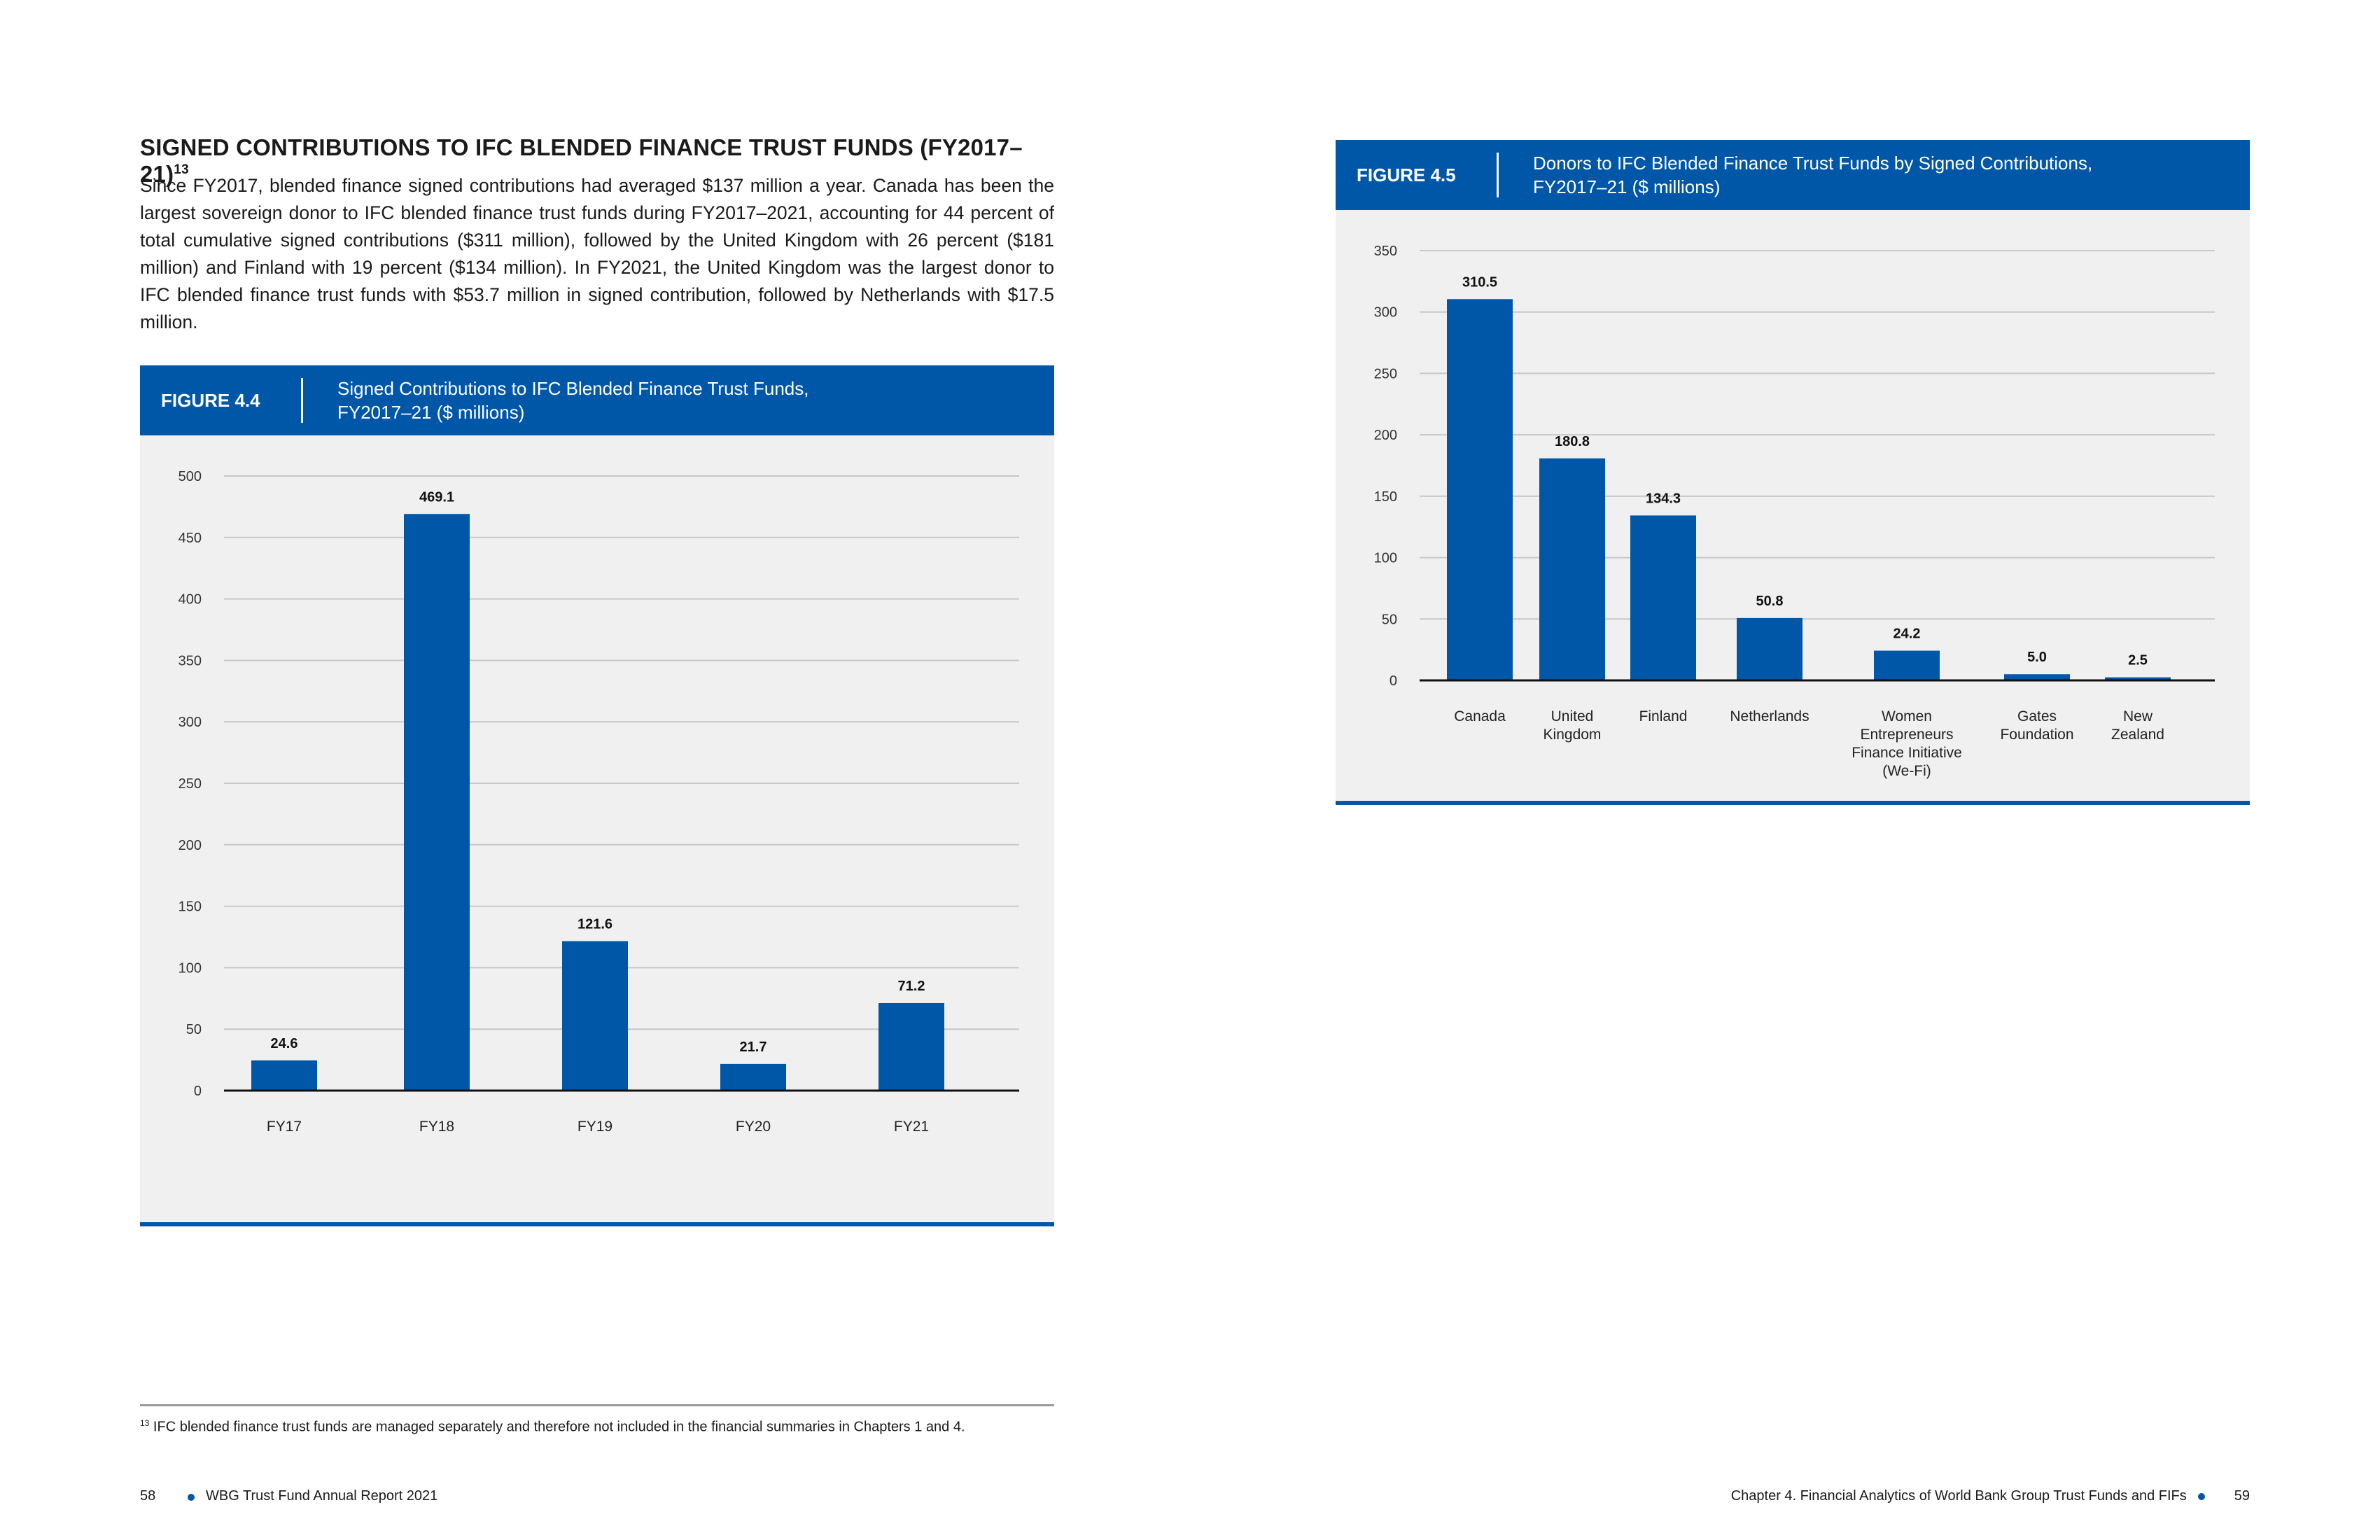 This screenshot has width=2380, height=1540. What do you see at coordinates (1498, 175) in the screenshot?
I see `figure-4-5-divider` at bounding box center [1498, 175].